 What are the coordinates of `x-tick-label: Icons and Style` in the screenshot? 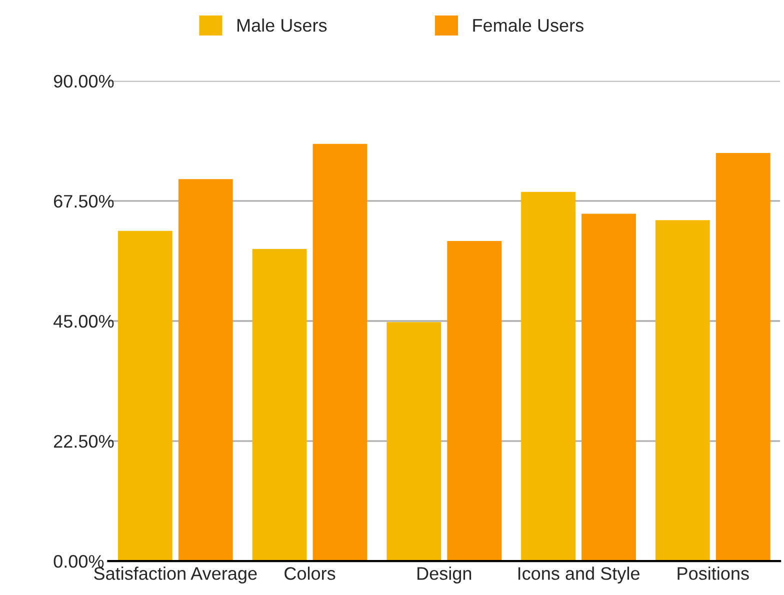 It's located at (579, 575).